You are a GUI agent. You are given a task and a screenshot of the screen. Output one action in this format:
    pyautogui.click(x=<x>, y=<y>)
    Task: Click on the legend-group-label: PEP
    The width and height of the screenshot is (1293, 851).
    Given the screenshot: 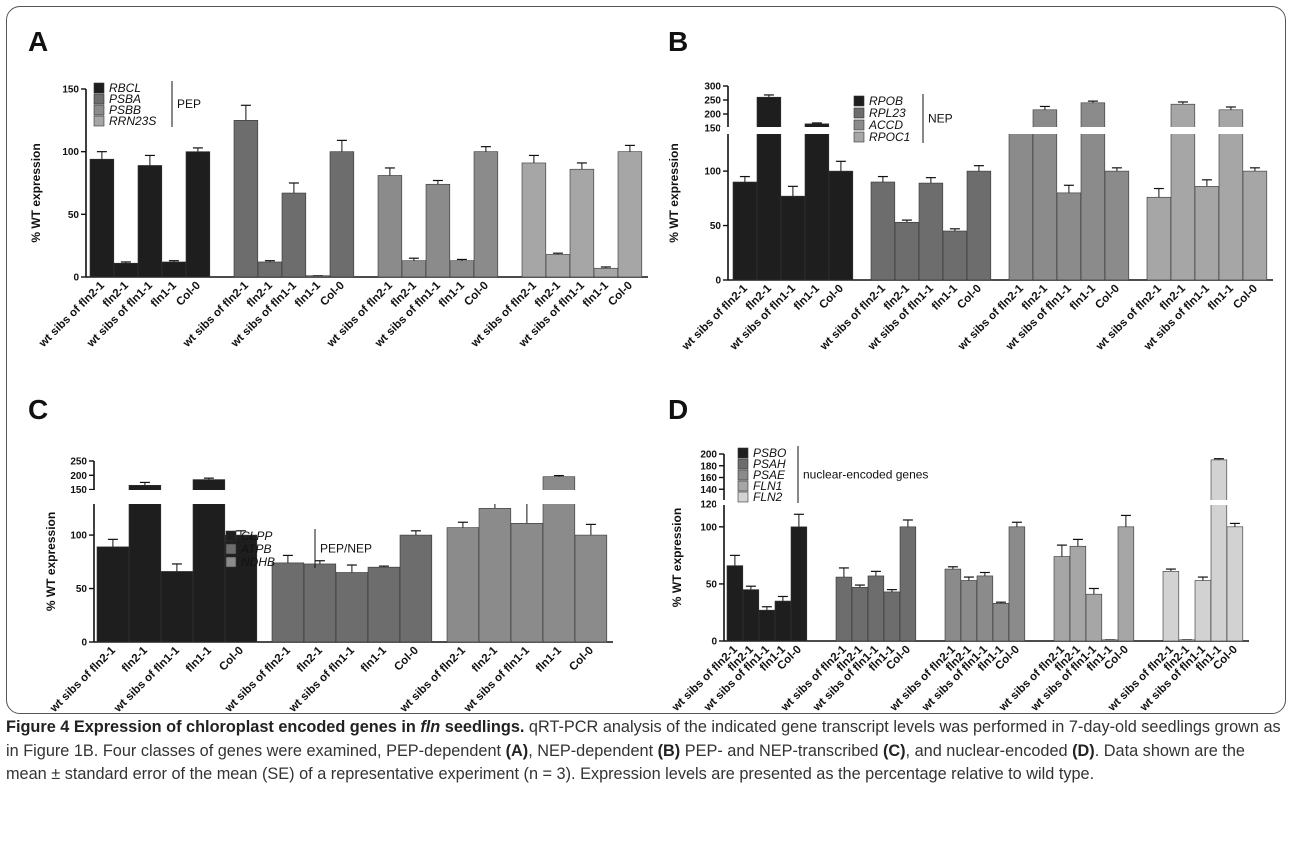 What is the action you would take?
    pyautogui.click(x=189, y=104)
    